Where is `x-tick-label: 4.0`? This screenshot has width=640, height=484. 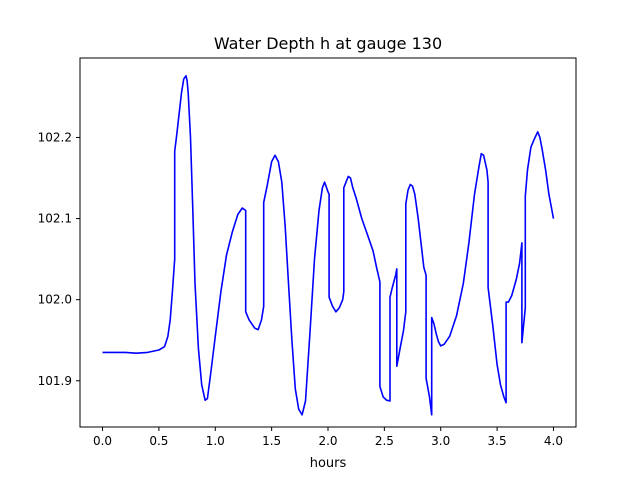
x-tick-label: 4.0 is located at coordinates (553, 441).